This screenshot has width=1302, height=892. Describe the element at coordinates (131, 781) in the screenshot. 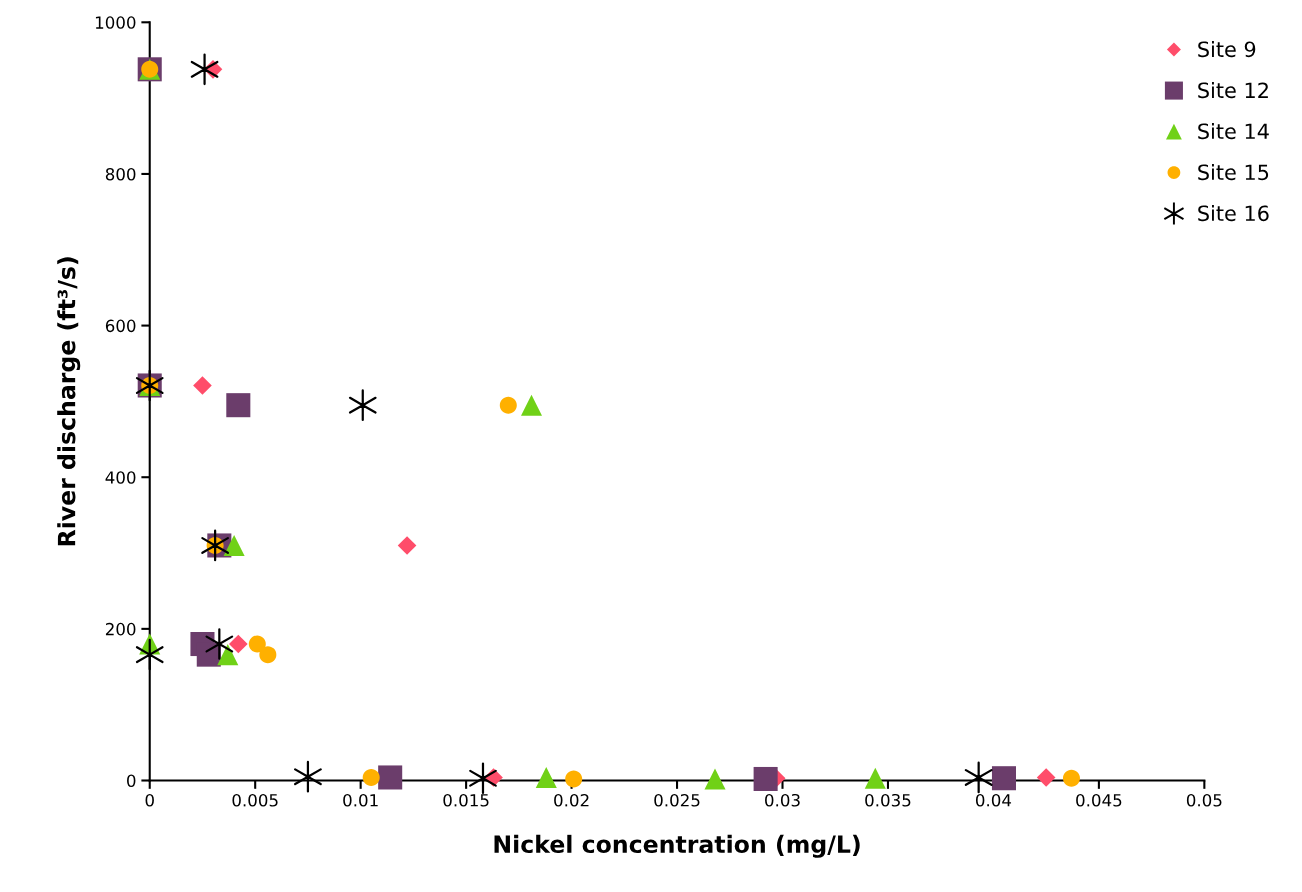

I see `y-tick-label: 0` at that location.